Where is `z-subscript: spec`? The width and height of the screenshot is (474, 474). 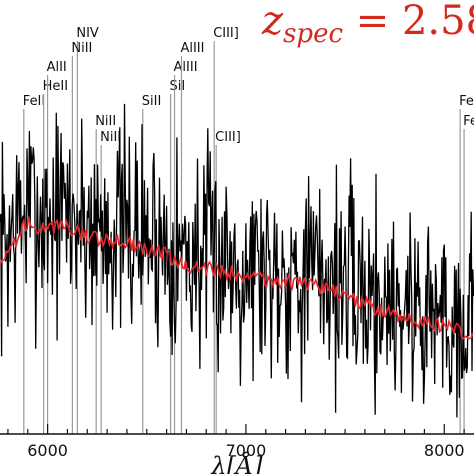
z-subscript: spec is located at coordinates (313, 34).